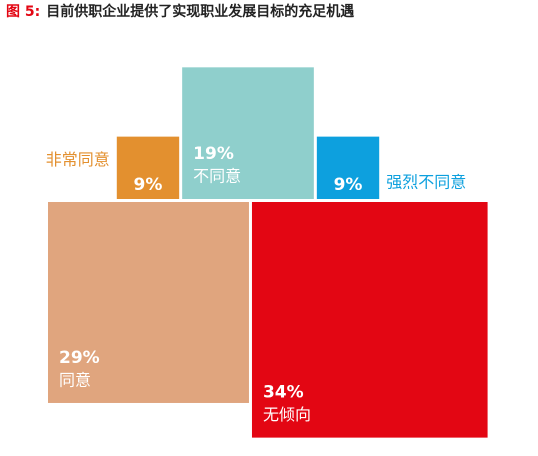 This screenshot has height=456, width=538. Describe the element at coordinates (213, 154) in the screenshot. I see `value-label: 19%` at that location.